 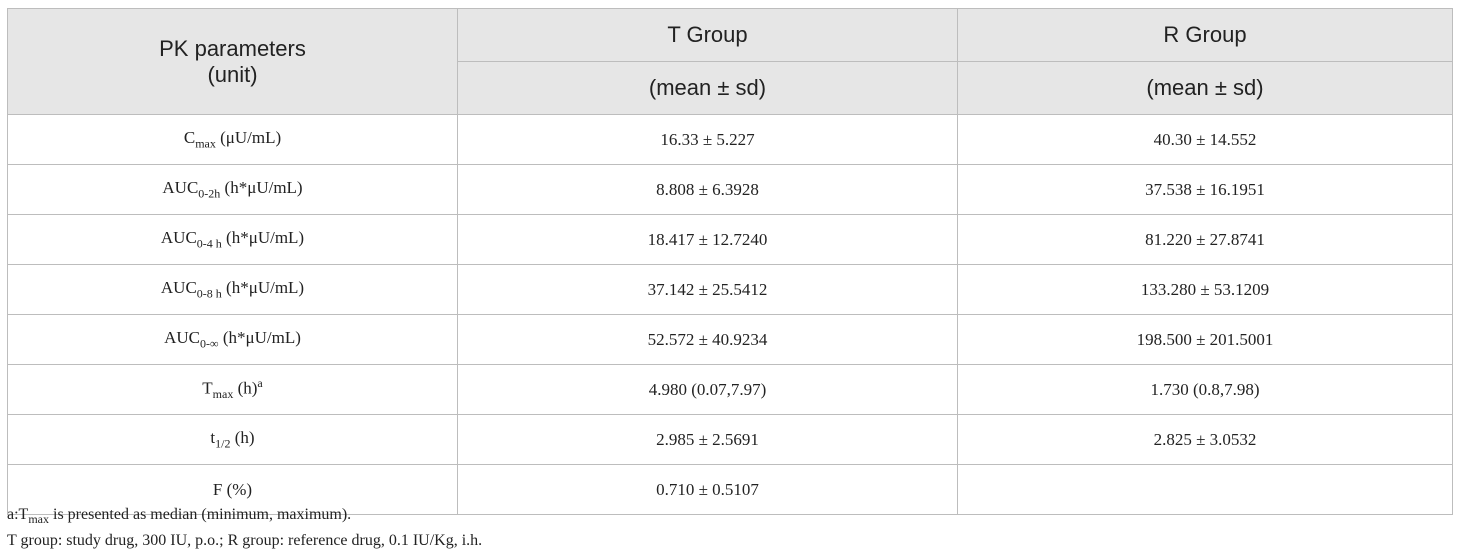 I want to click on r-value: 37.538 ± 16.1951, so click(x=1205, y=189).